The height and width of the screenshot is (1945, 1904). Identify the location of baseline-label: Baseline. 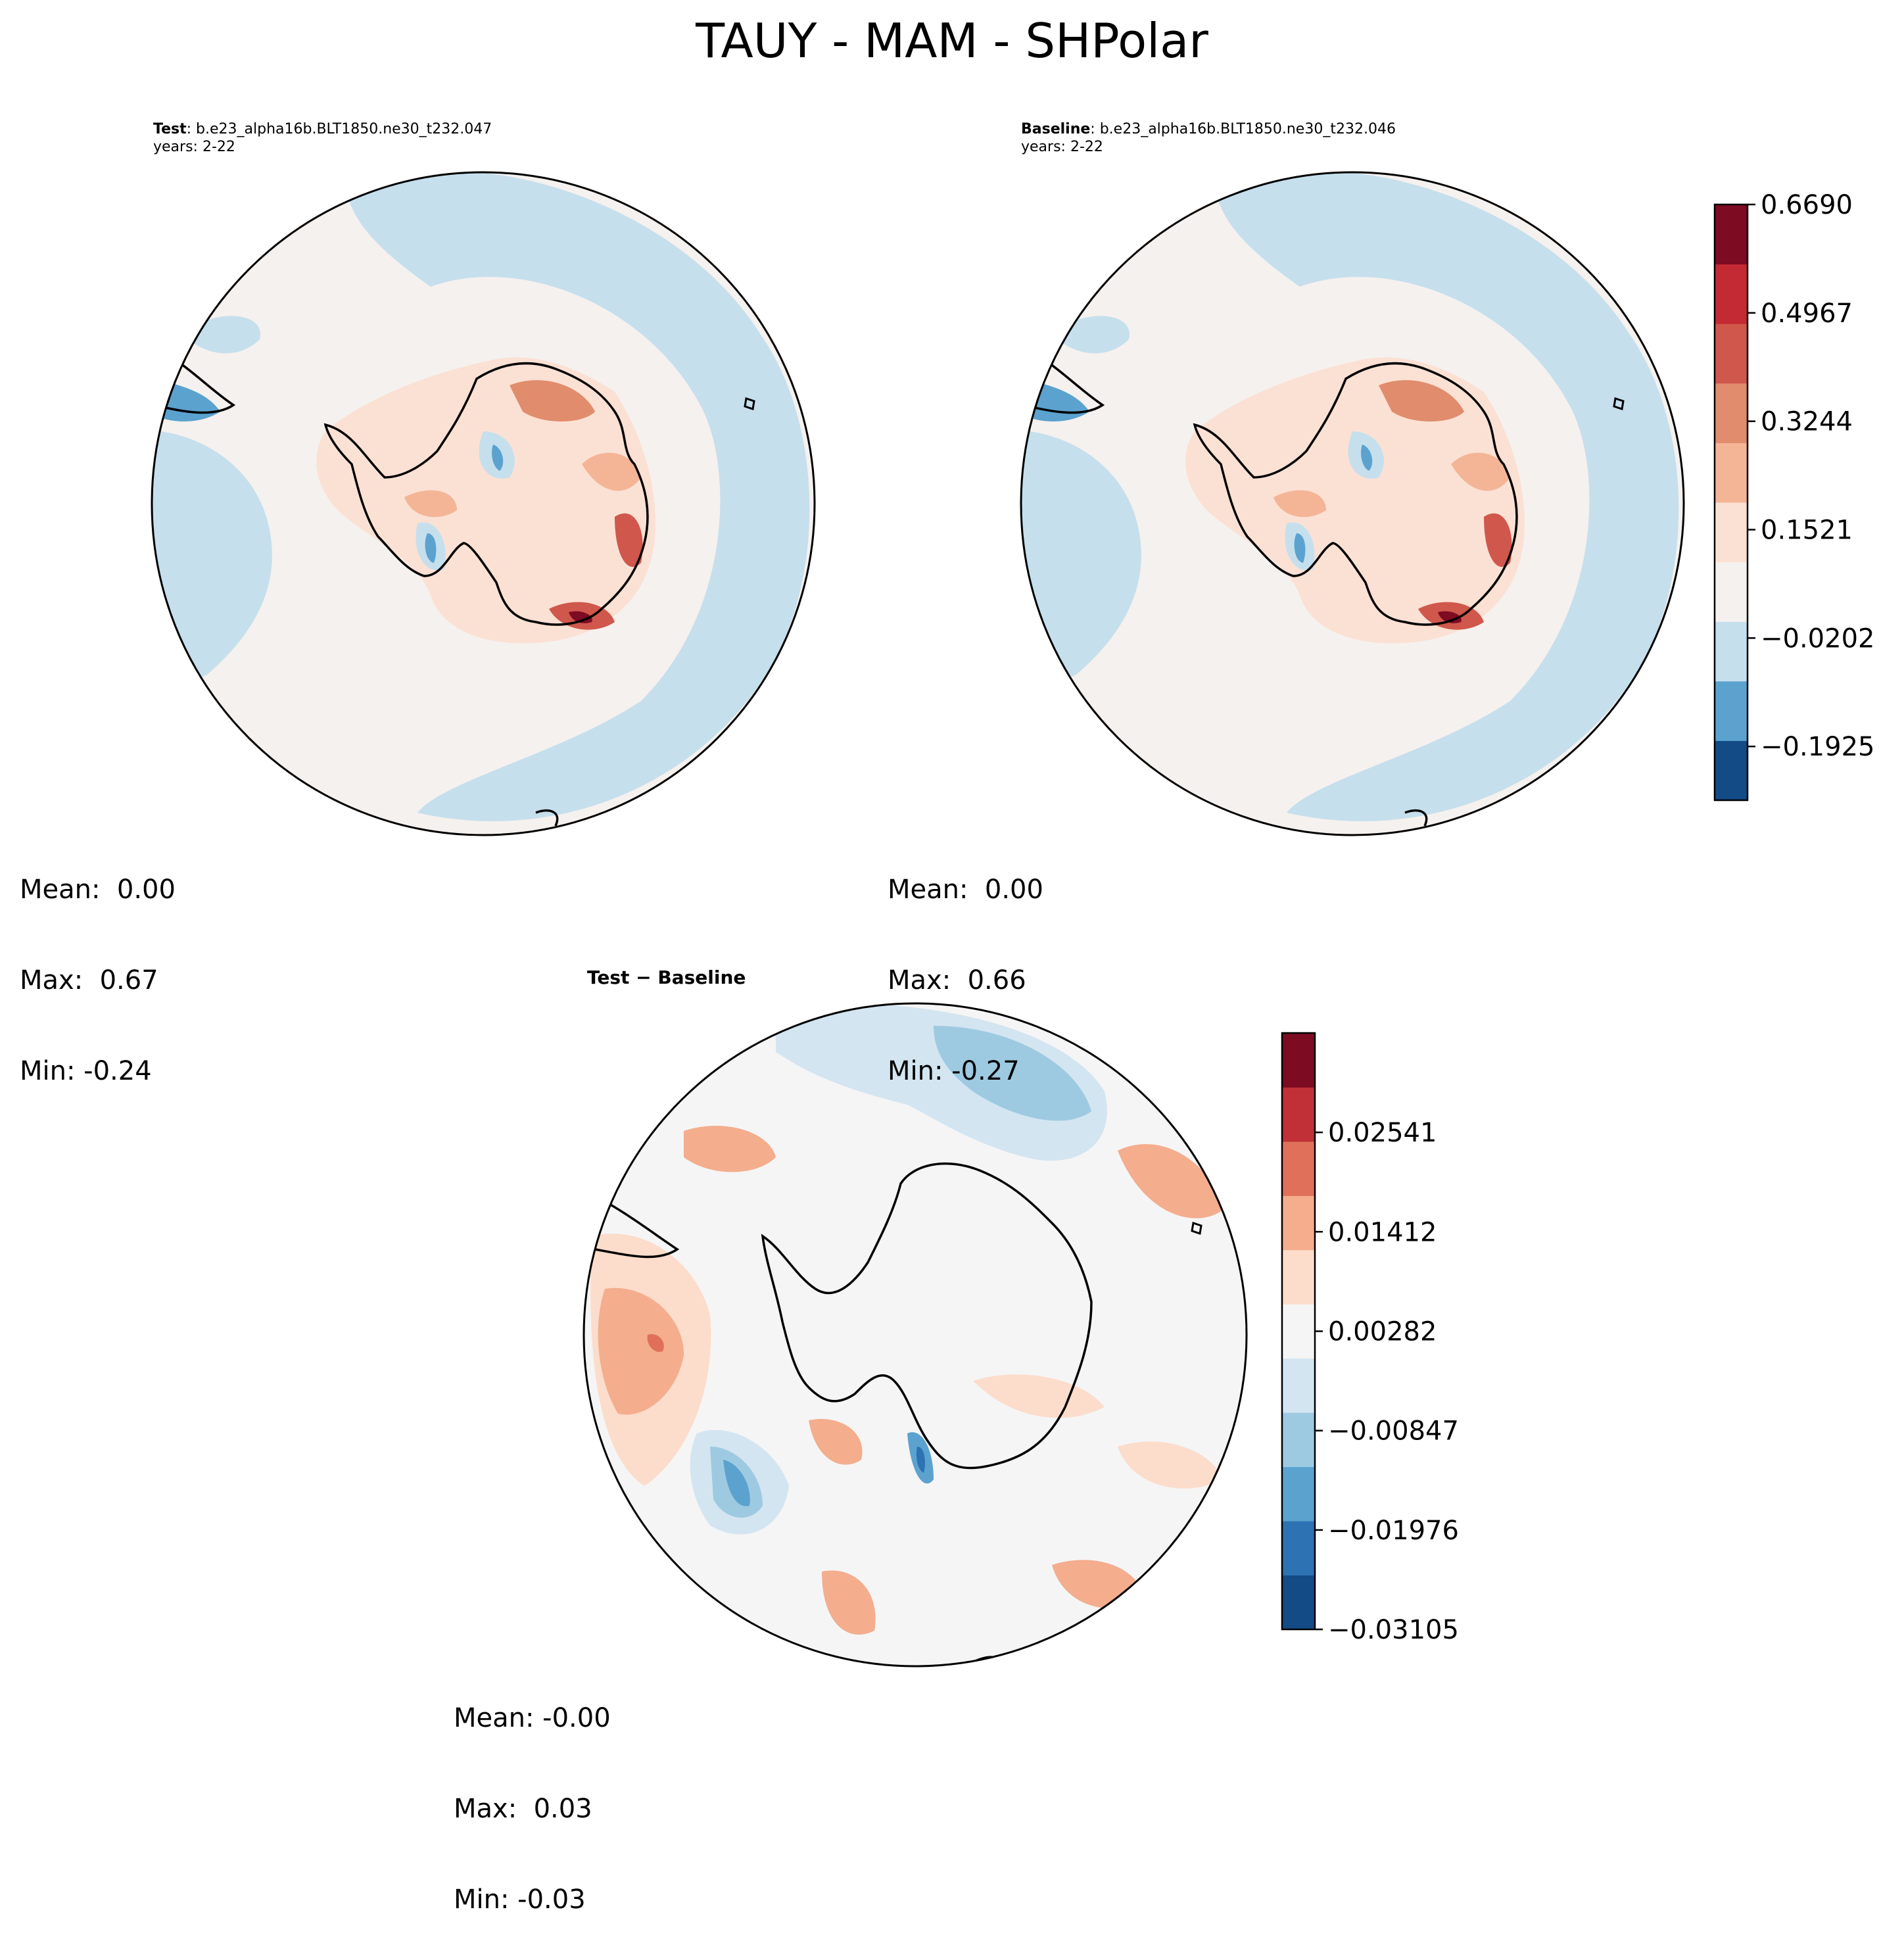
(1056, 129).